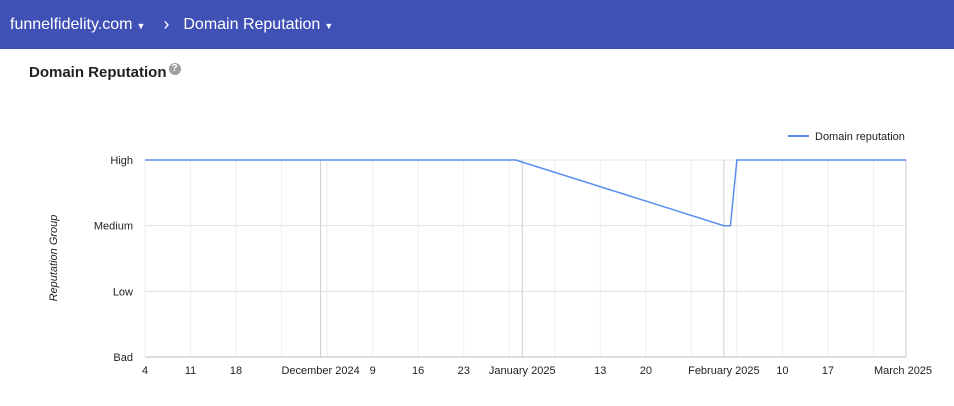 This screenshot has width=954, height=406. Describe the element at coordinates (113, 259) in the screenshot. I see `y-axis-labels: Bad Low Medium High` at that location.